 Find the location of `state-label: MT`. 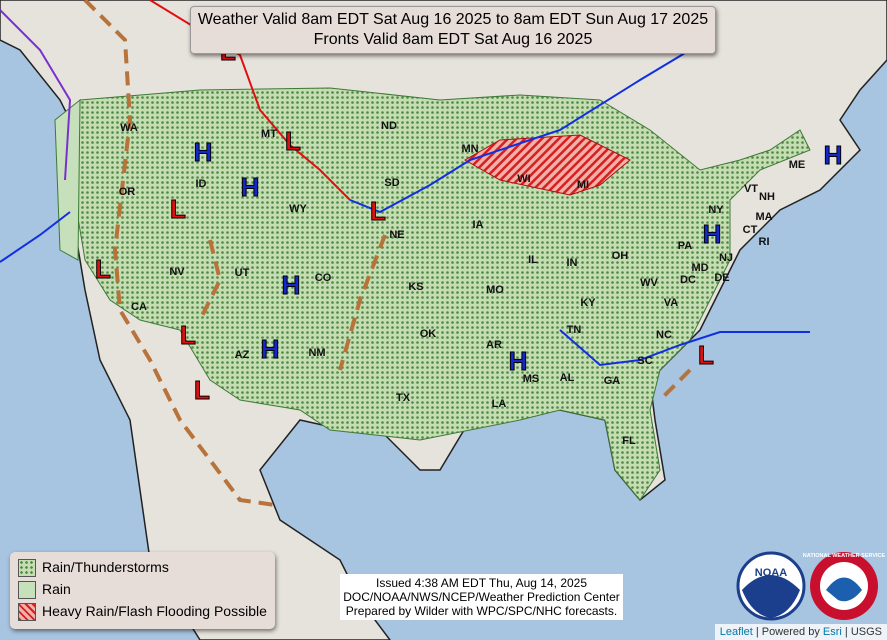

state-label: MT is located at coordinates (269, 134).